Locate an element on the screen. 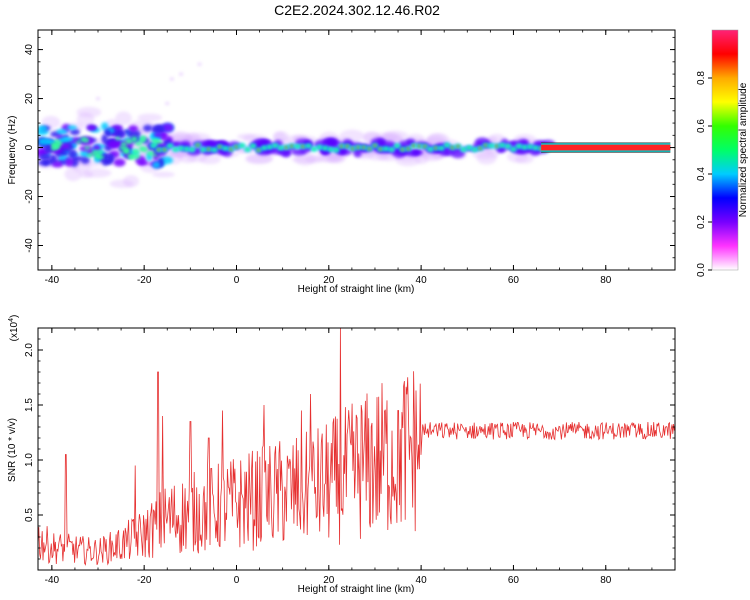 The width and height of the screenshot is (750, 600). y-tick-label: 20 is located at coordinates (29, 99).